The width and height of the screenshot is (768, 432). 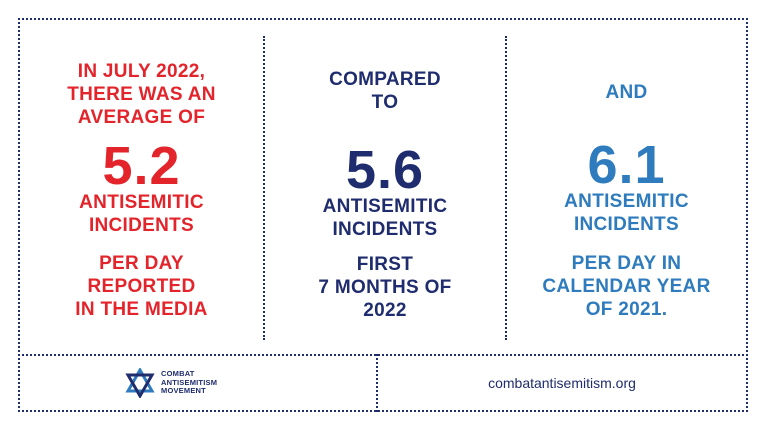 I want to click on stat-number: 5.6, so click(x=385, y=170).